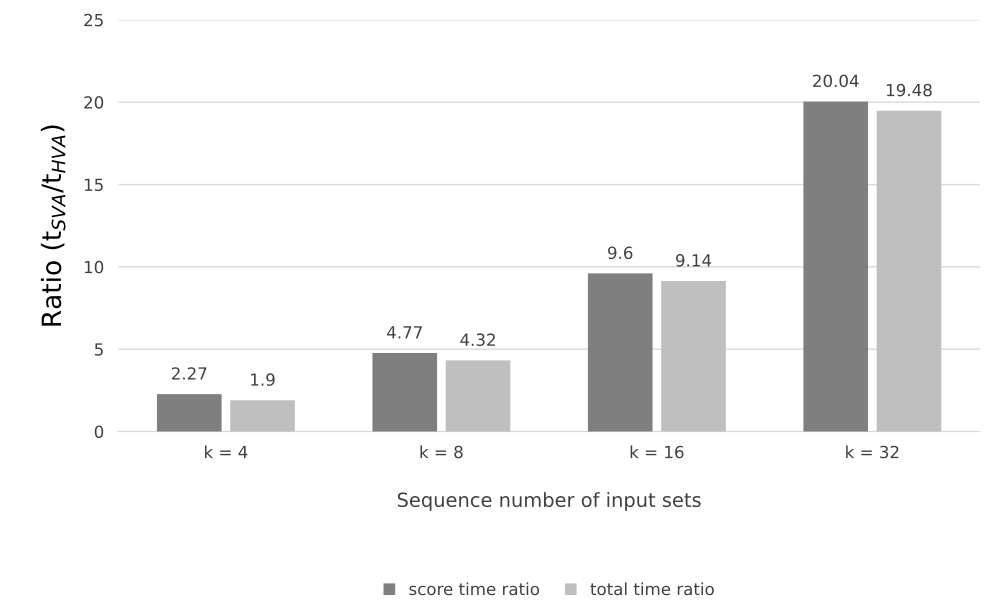 The height and width of the screenshot is (601, 993). What do you see at coordinates (836, 81) in the screenshot?
I see `data-label: 20.04` at bounding box center [836, 81].